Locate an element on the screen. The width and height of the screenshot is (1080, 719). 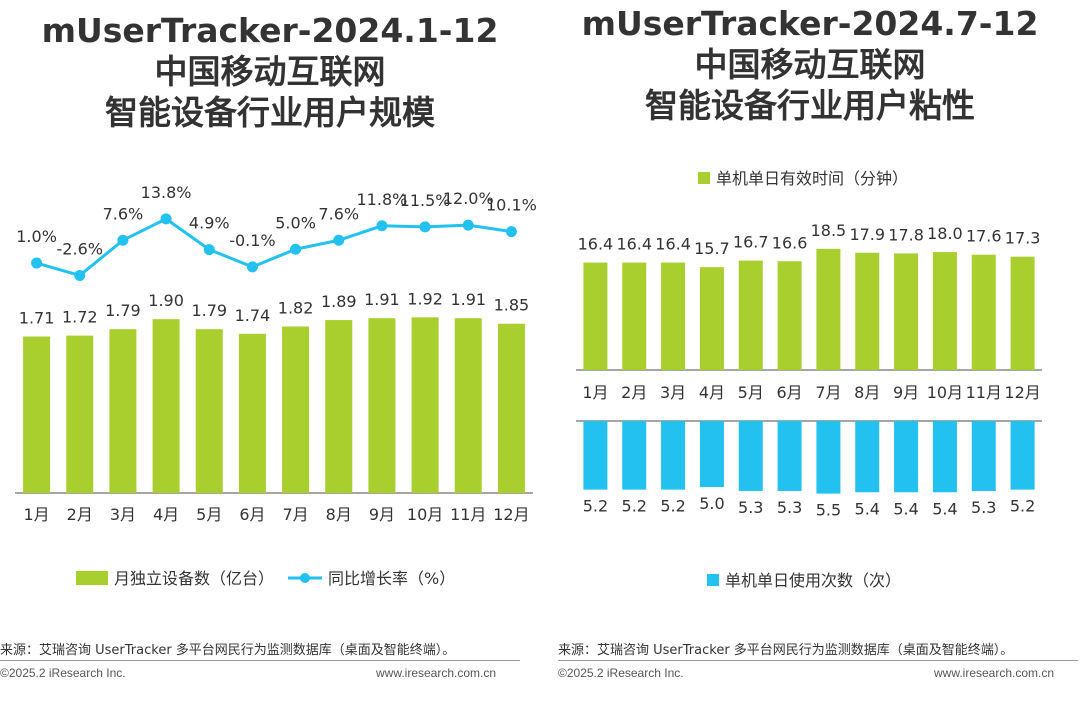
left-title-line-2: 中国移动互联网 is located at coordinates (270, 71).